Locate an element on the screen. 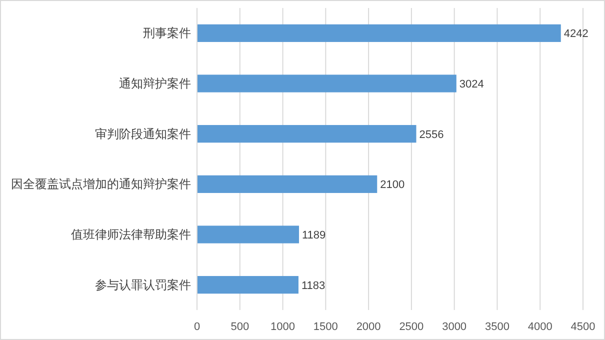  x-tick-label: 3500 is located at coordinates (497, 327).